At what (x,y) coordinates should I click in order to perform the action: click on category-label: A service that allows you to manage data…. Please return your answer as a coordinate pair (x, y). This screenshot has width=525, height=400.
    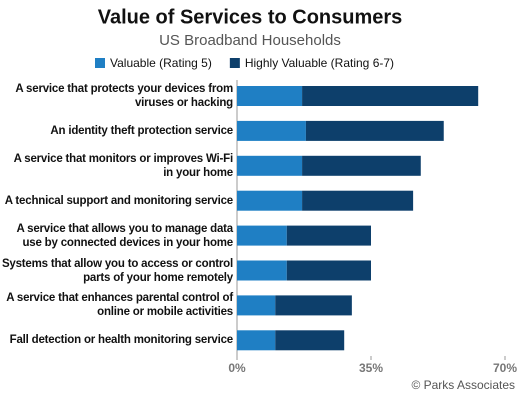
    Looking at the image, I should click on (124, 235).